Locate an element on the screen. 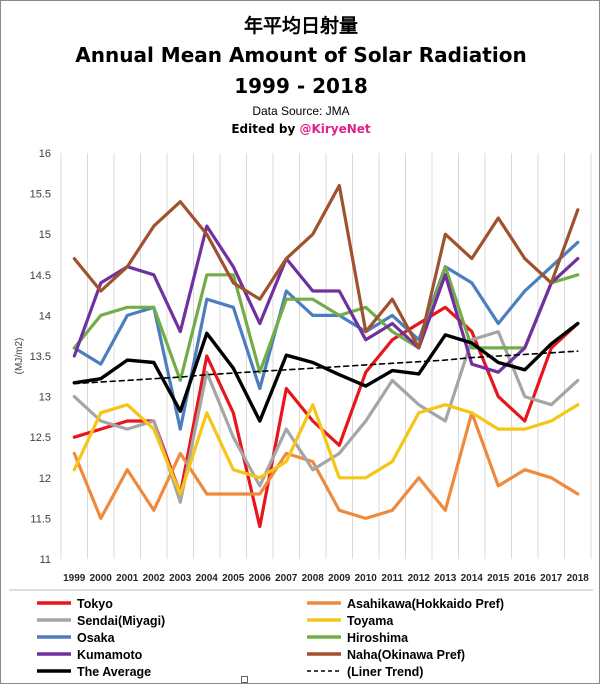  x-tick-label: 2001 is located at coordinates (127, 578).